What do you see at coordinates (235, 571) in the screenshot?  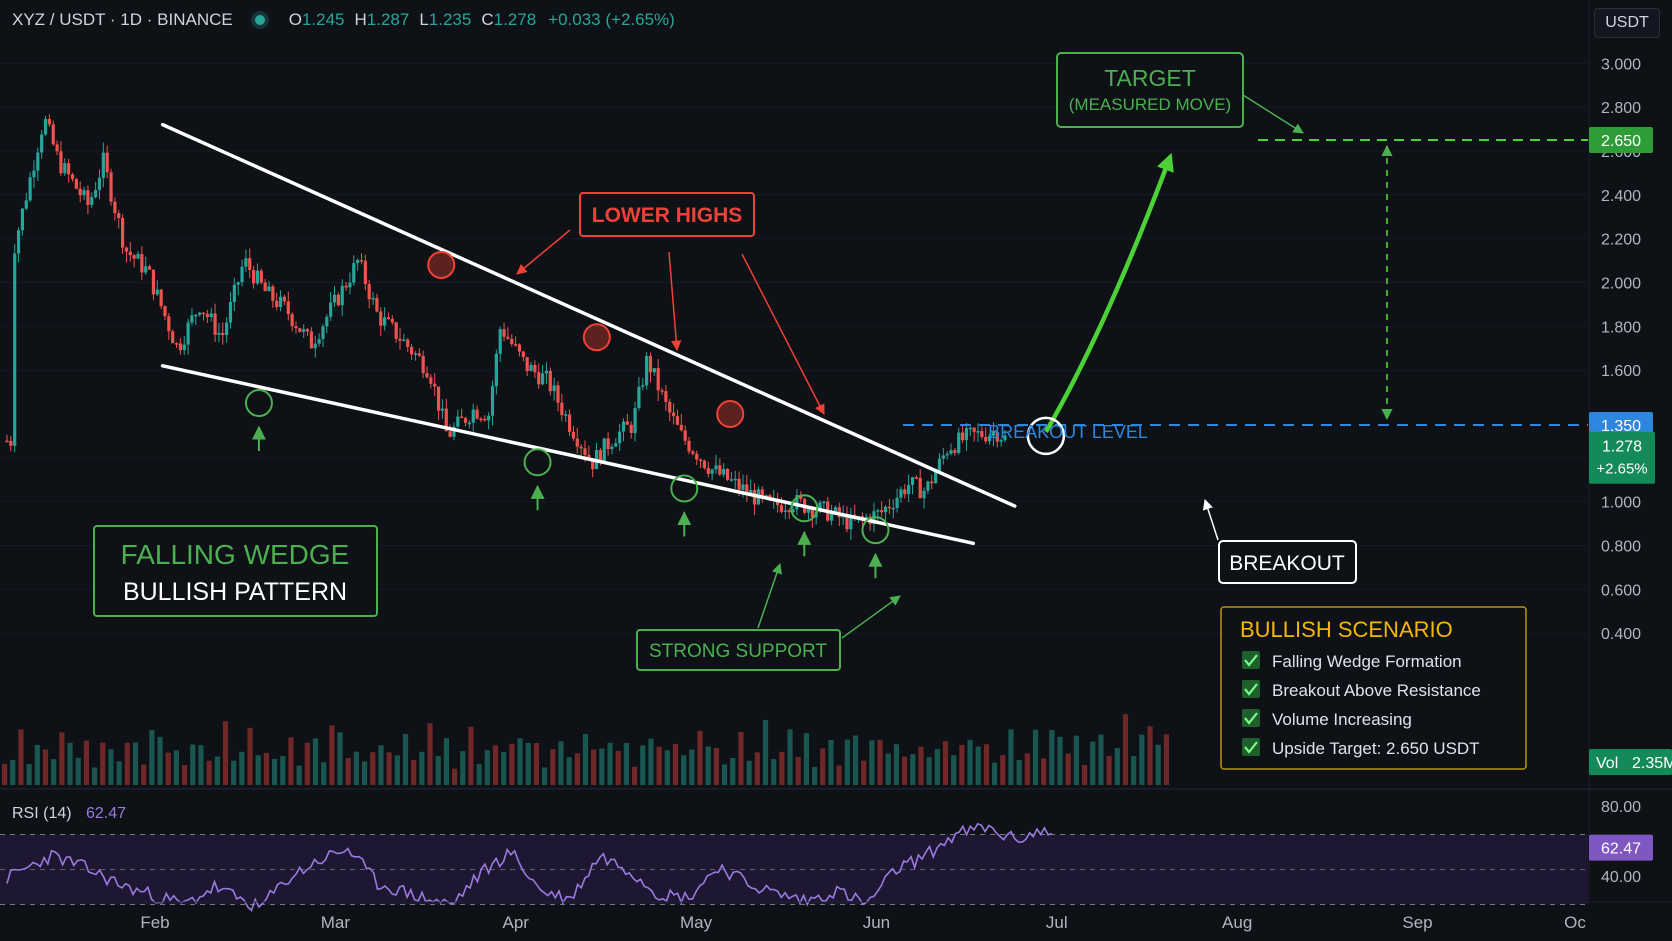 I see `falling-wedge-box` at bounding box center [235, 571].